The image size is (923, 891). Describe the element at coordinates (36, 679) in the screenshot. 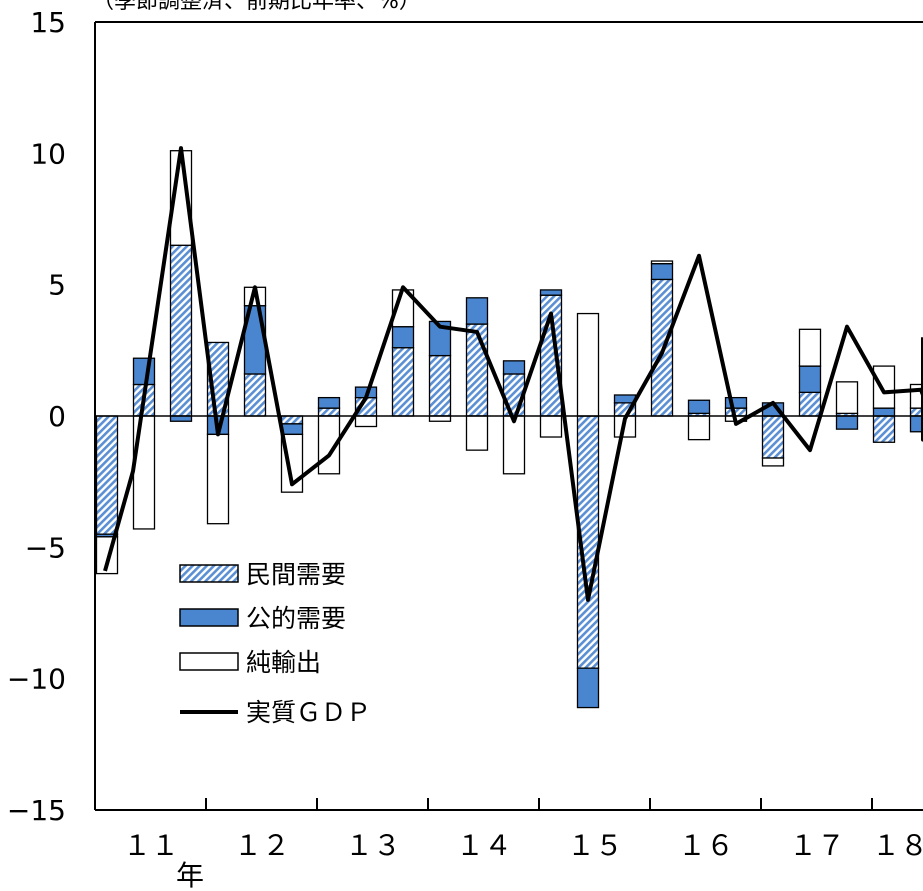

I see `y-tick-label: −10` at that location.